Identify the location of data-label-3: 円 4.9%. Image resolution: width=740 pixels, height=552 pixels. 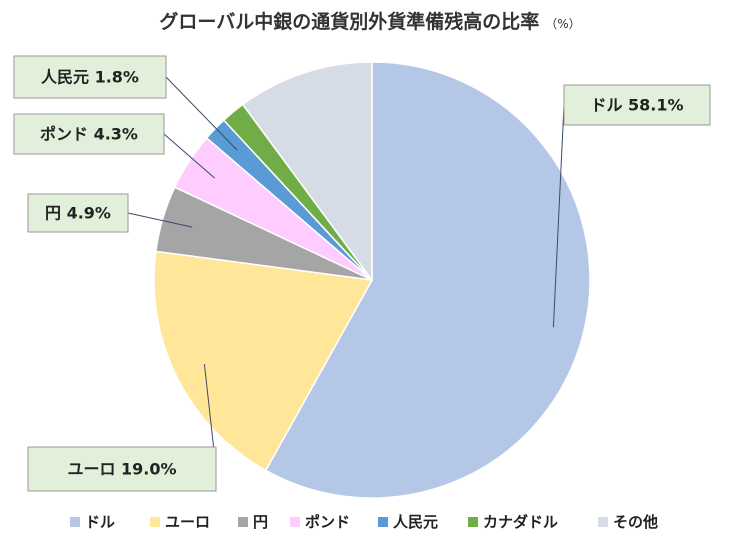
(78, 213).